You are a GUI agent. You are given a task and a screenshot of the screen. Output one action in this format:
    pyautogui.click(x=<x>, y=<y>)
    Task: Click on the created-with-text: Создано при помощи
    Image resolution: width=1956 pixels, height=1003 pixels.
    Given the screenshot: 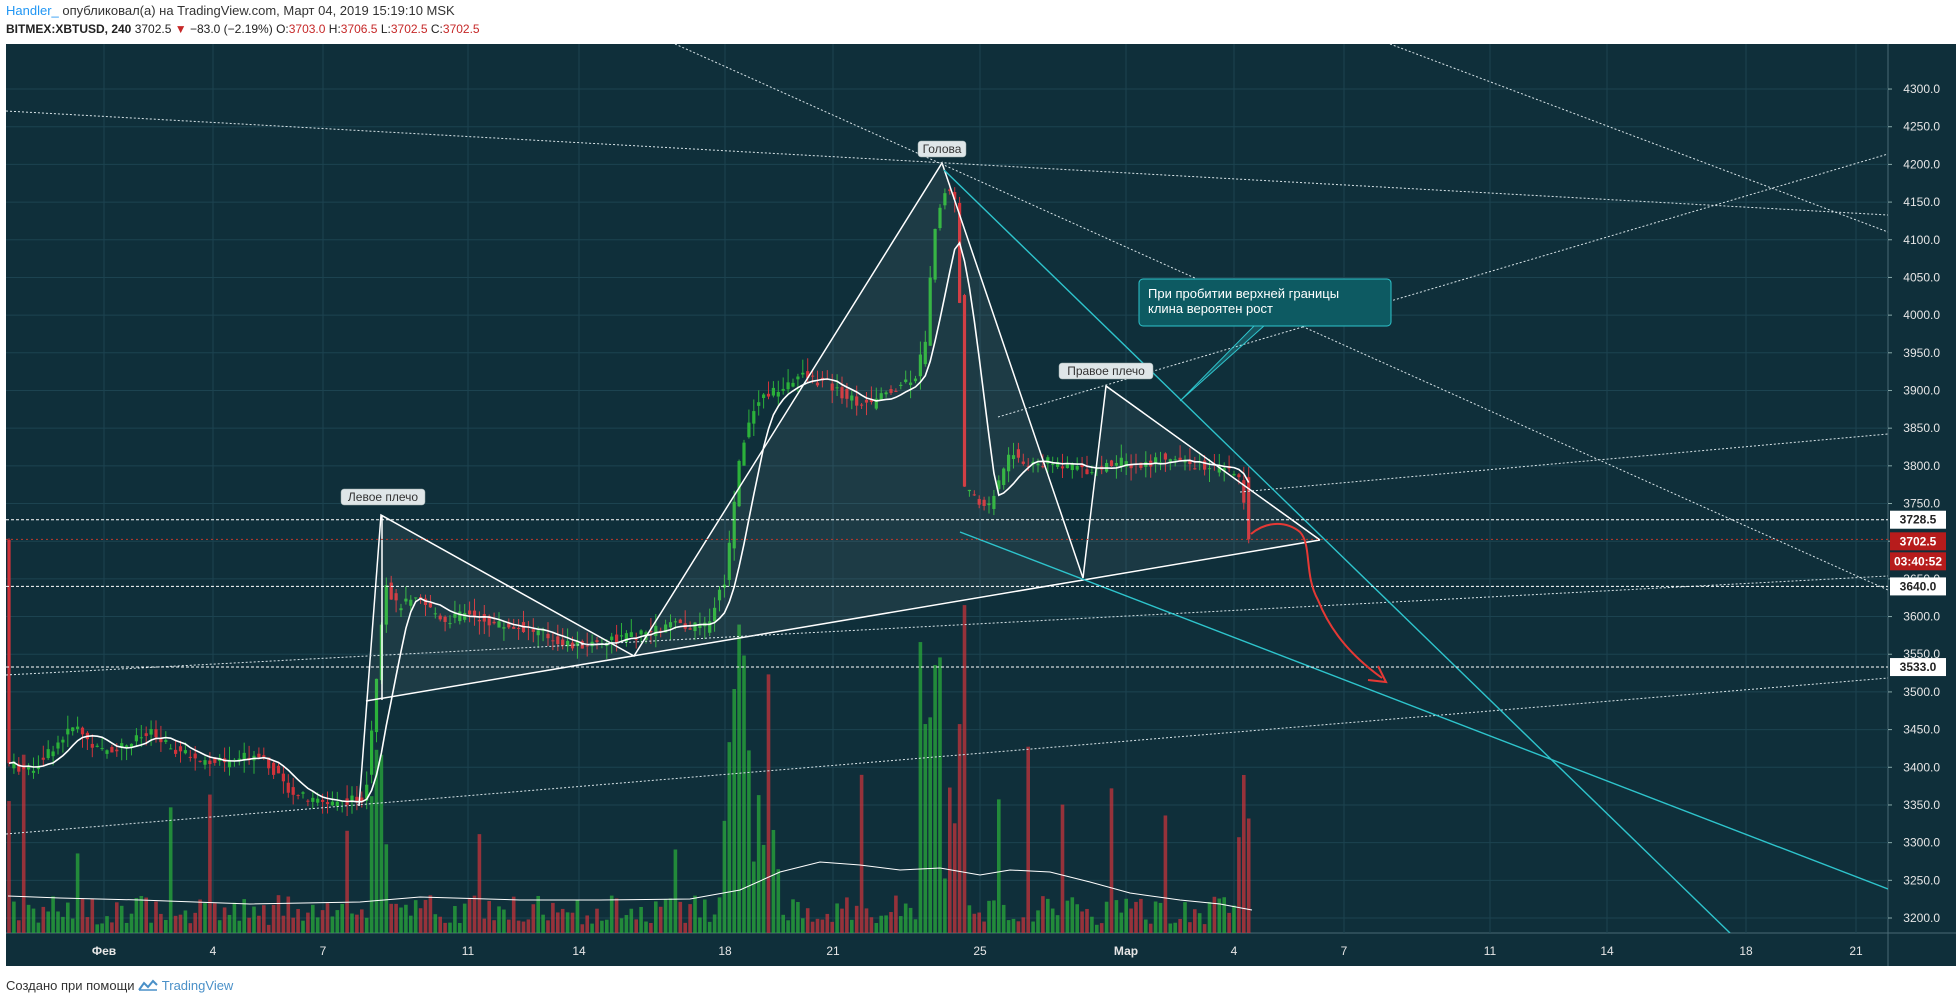 What is the action you would take?
    pyautogui.click(x=70, y=985)
    